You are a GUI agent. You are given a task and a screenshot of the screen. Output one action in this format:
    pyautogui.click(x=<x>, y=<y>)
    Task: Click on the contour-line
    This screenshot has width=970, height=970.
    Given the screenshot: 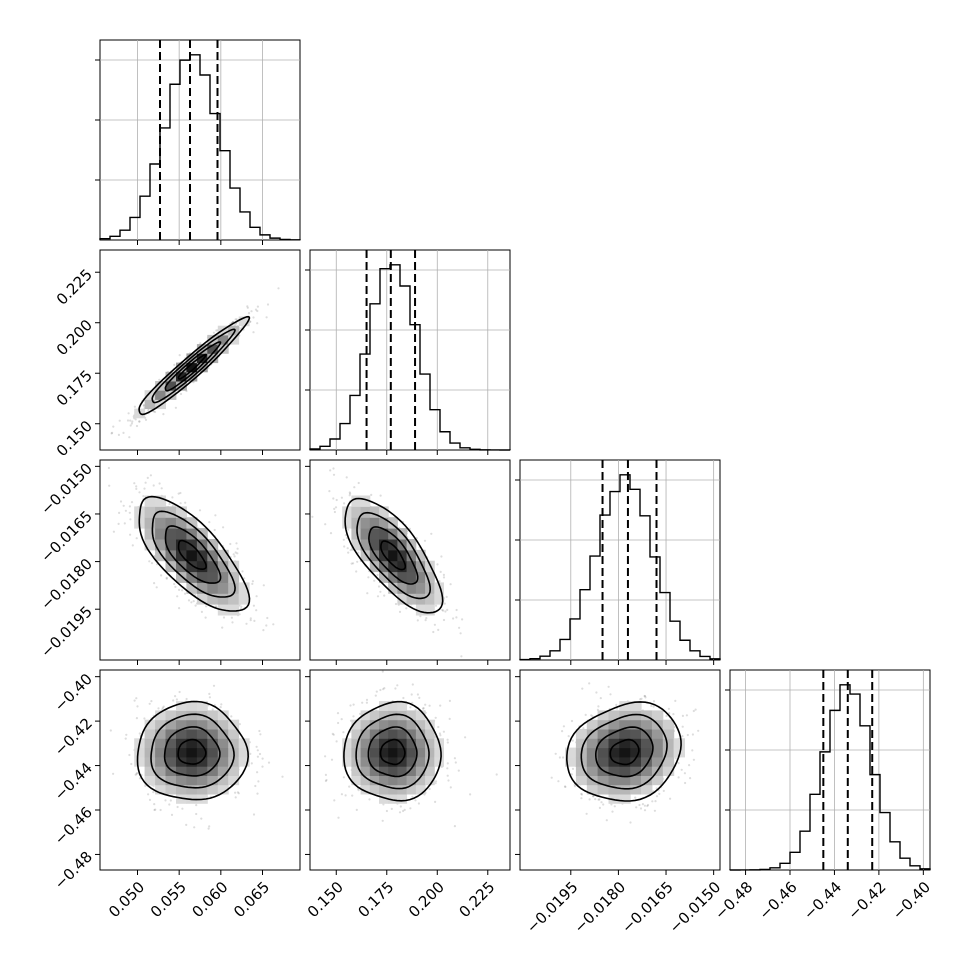 What is the action you would take?
    pyautogui.click(x=194, y=553)
    